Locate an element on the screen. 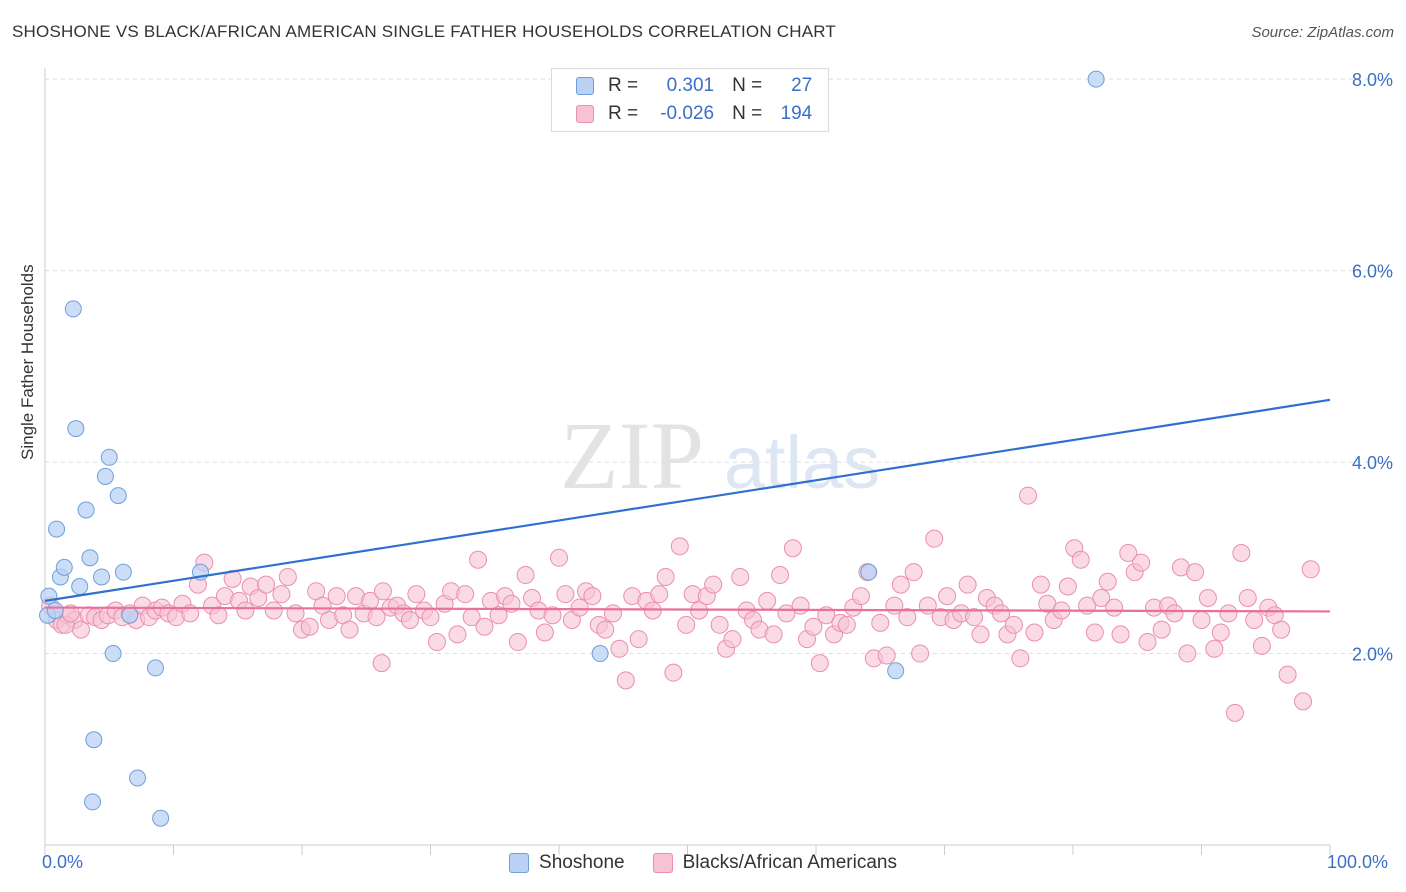 This screenshot has height=892, width=1406. series-legend: Shoshone Blacks/African Americans is located at coordinates (703, 863).